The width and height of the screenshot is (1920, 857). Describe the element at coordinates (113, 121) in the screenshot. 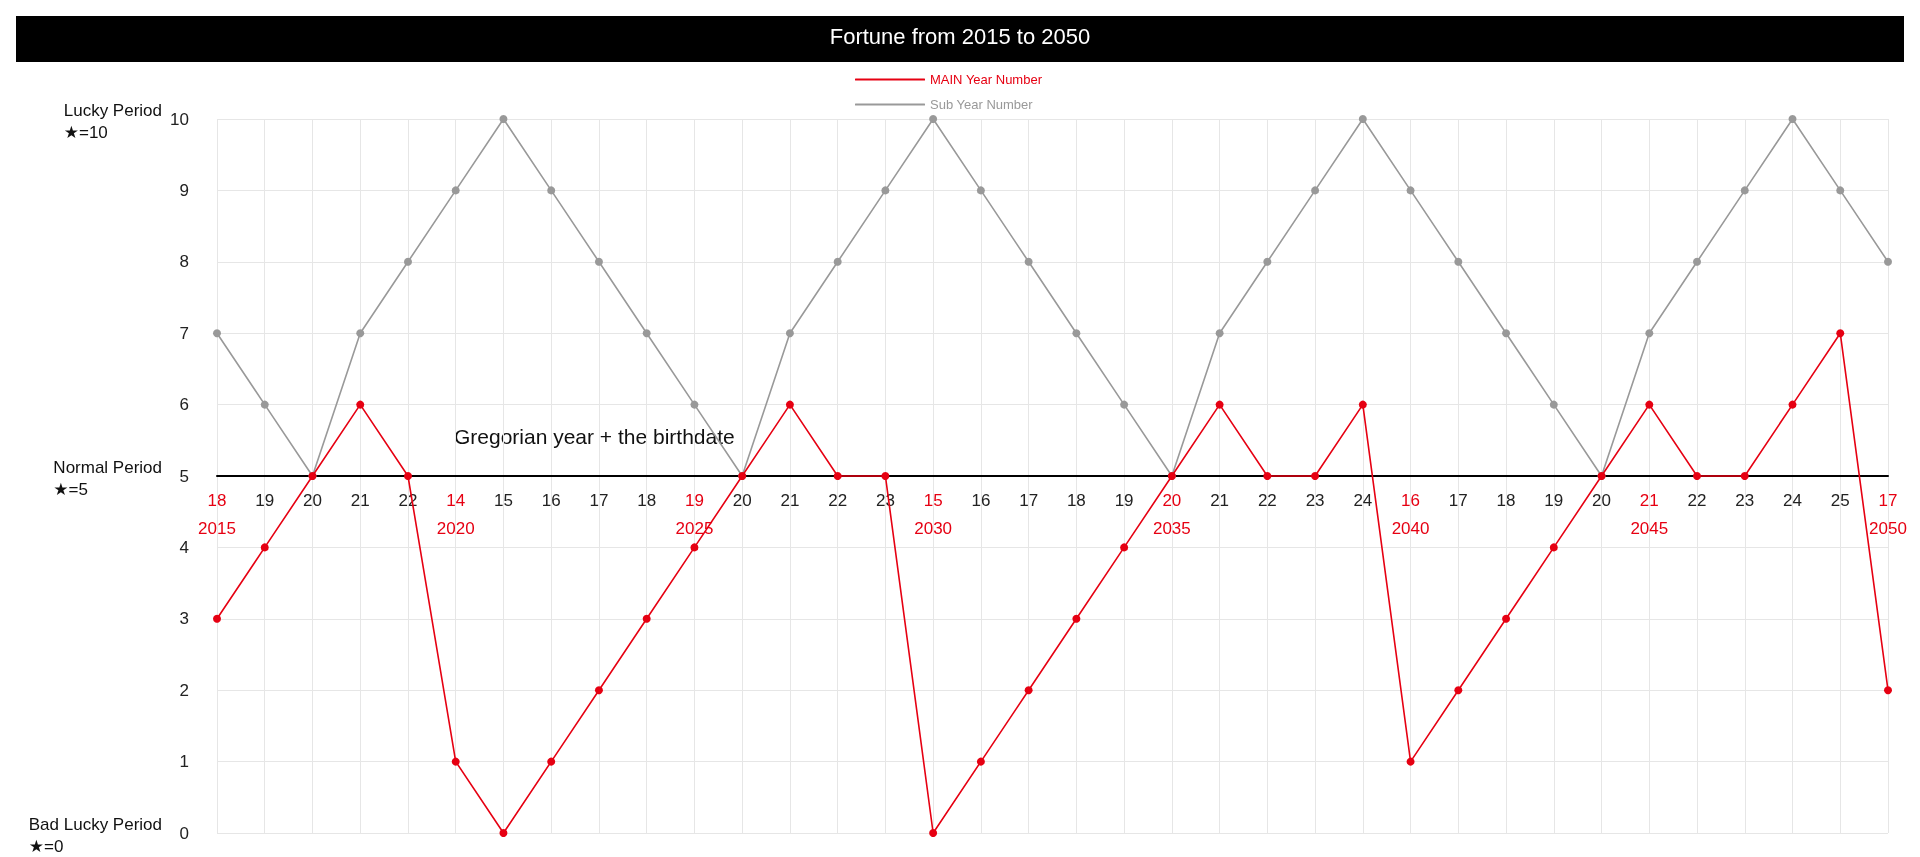

I see `text: Lucky Period ★=10` at that location.